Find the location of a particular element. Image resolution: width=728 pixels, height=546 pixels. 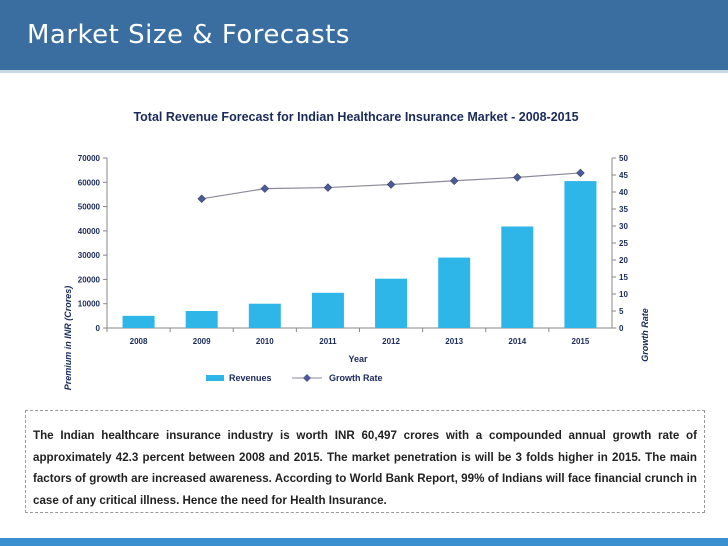

legend-swatch-revenues is located at coordinates (215, 378).